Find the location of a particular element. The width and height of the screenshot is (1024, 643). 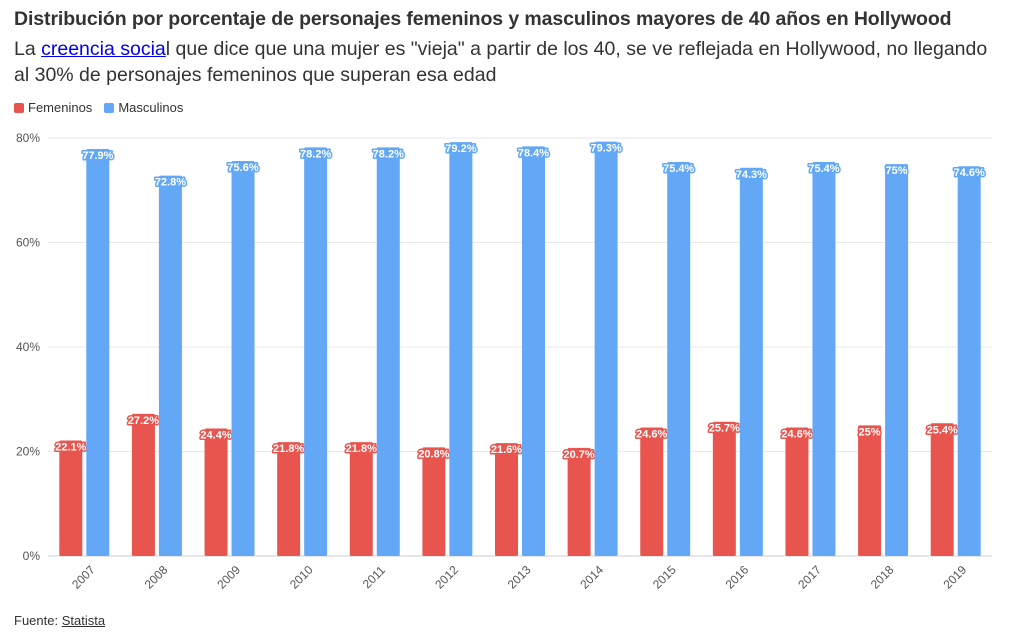

data-label-masculinos: 79.3% is located at coordinates (606, 149).